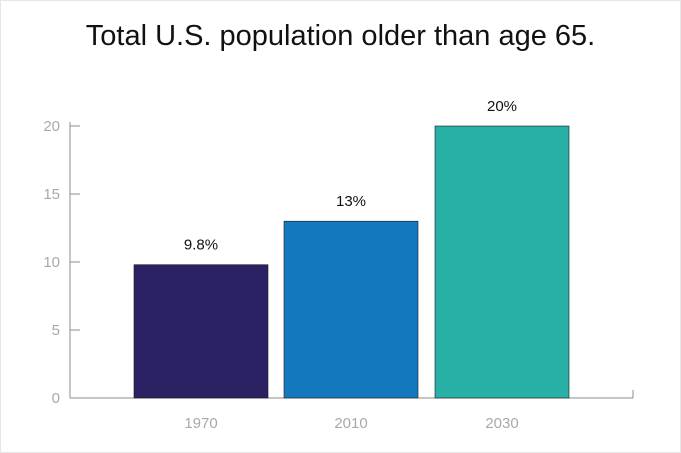 The height and width of the screenshot is (453, 681). I want to click on y-ticks: 0 5 10 15 20, so click(61, 262).